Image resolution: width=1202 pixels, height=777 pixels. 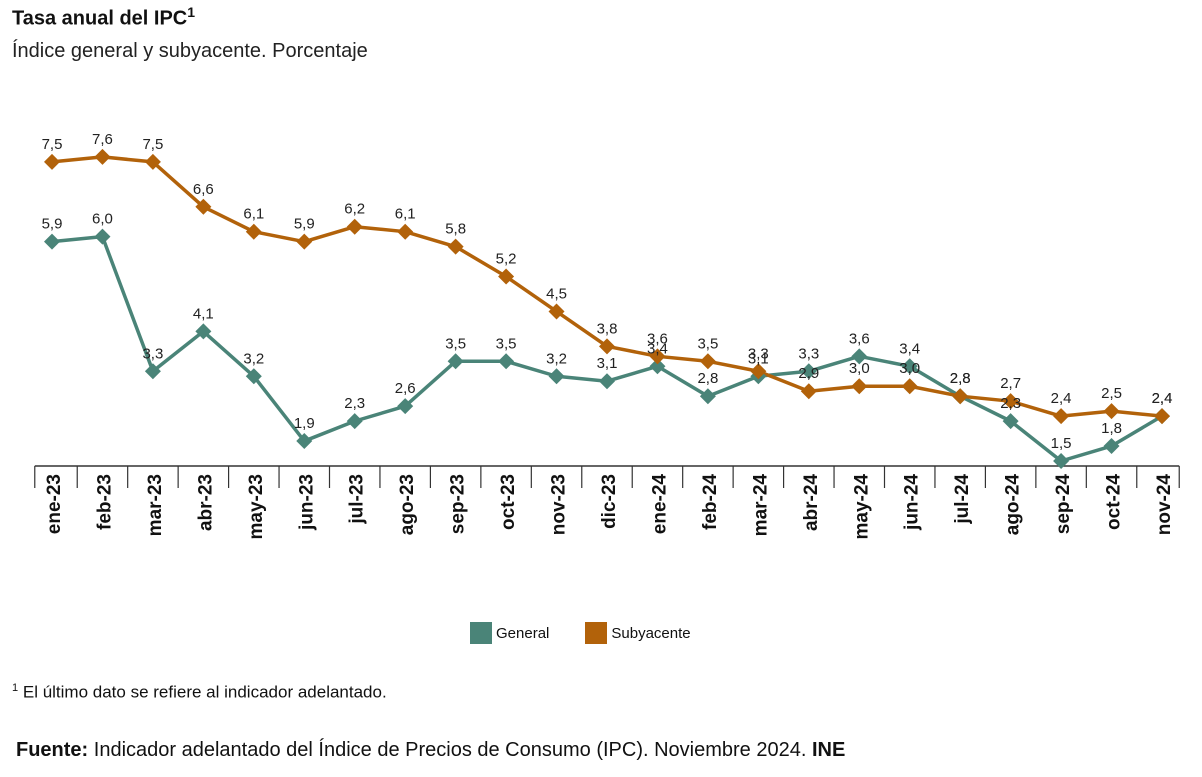 What do you see at coordinates (1162, 398) in the screenshot?
I see `data-label-general: 2,4` at bounding box center [1162, 398].